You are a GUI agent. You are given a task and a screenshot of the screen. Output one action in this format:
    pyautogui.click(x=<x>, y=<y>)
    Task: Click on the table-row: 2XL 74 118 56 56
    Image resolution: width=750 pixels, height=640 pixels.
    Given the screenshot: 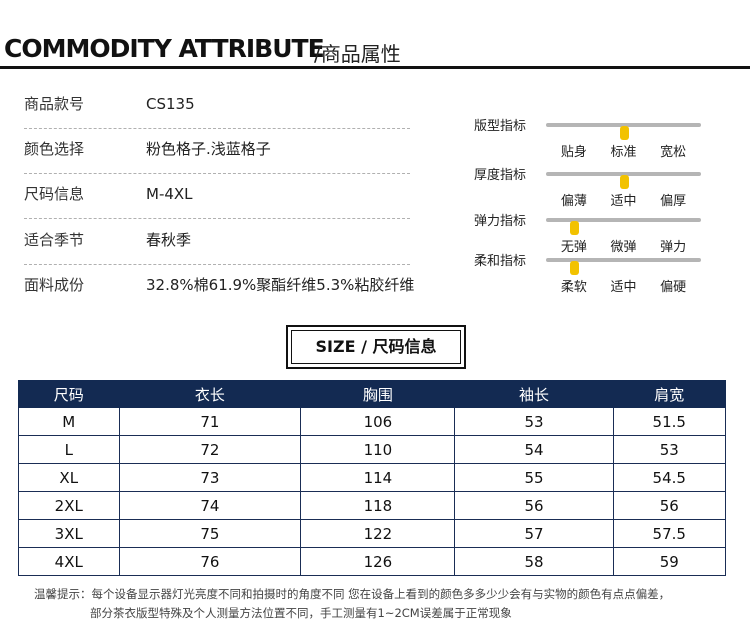 What is the action you would take?
    pyautogui.click(x=372, y=505)
    